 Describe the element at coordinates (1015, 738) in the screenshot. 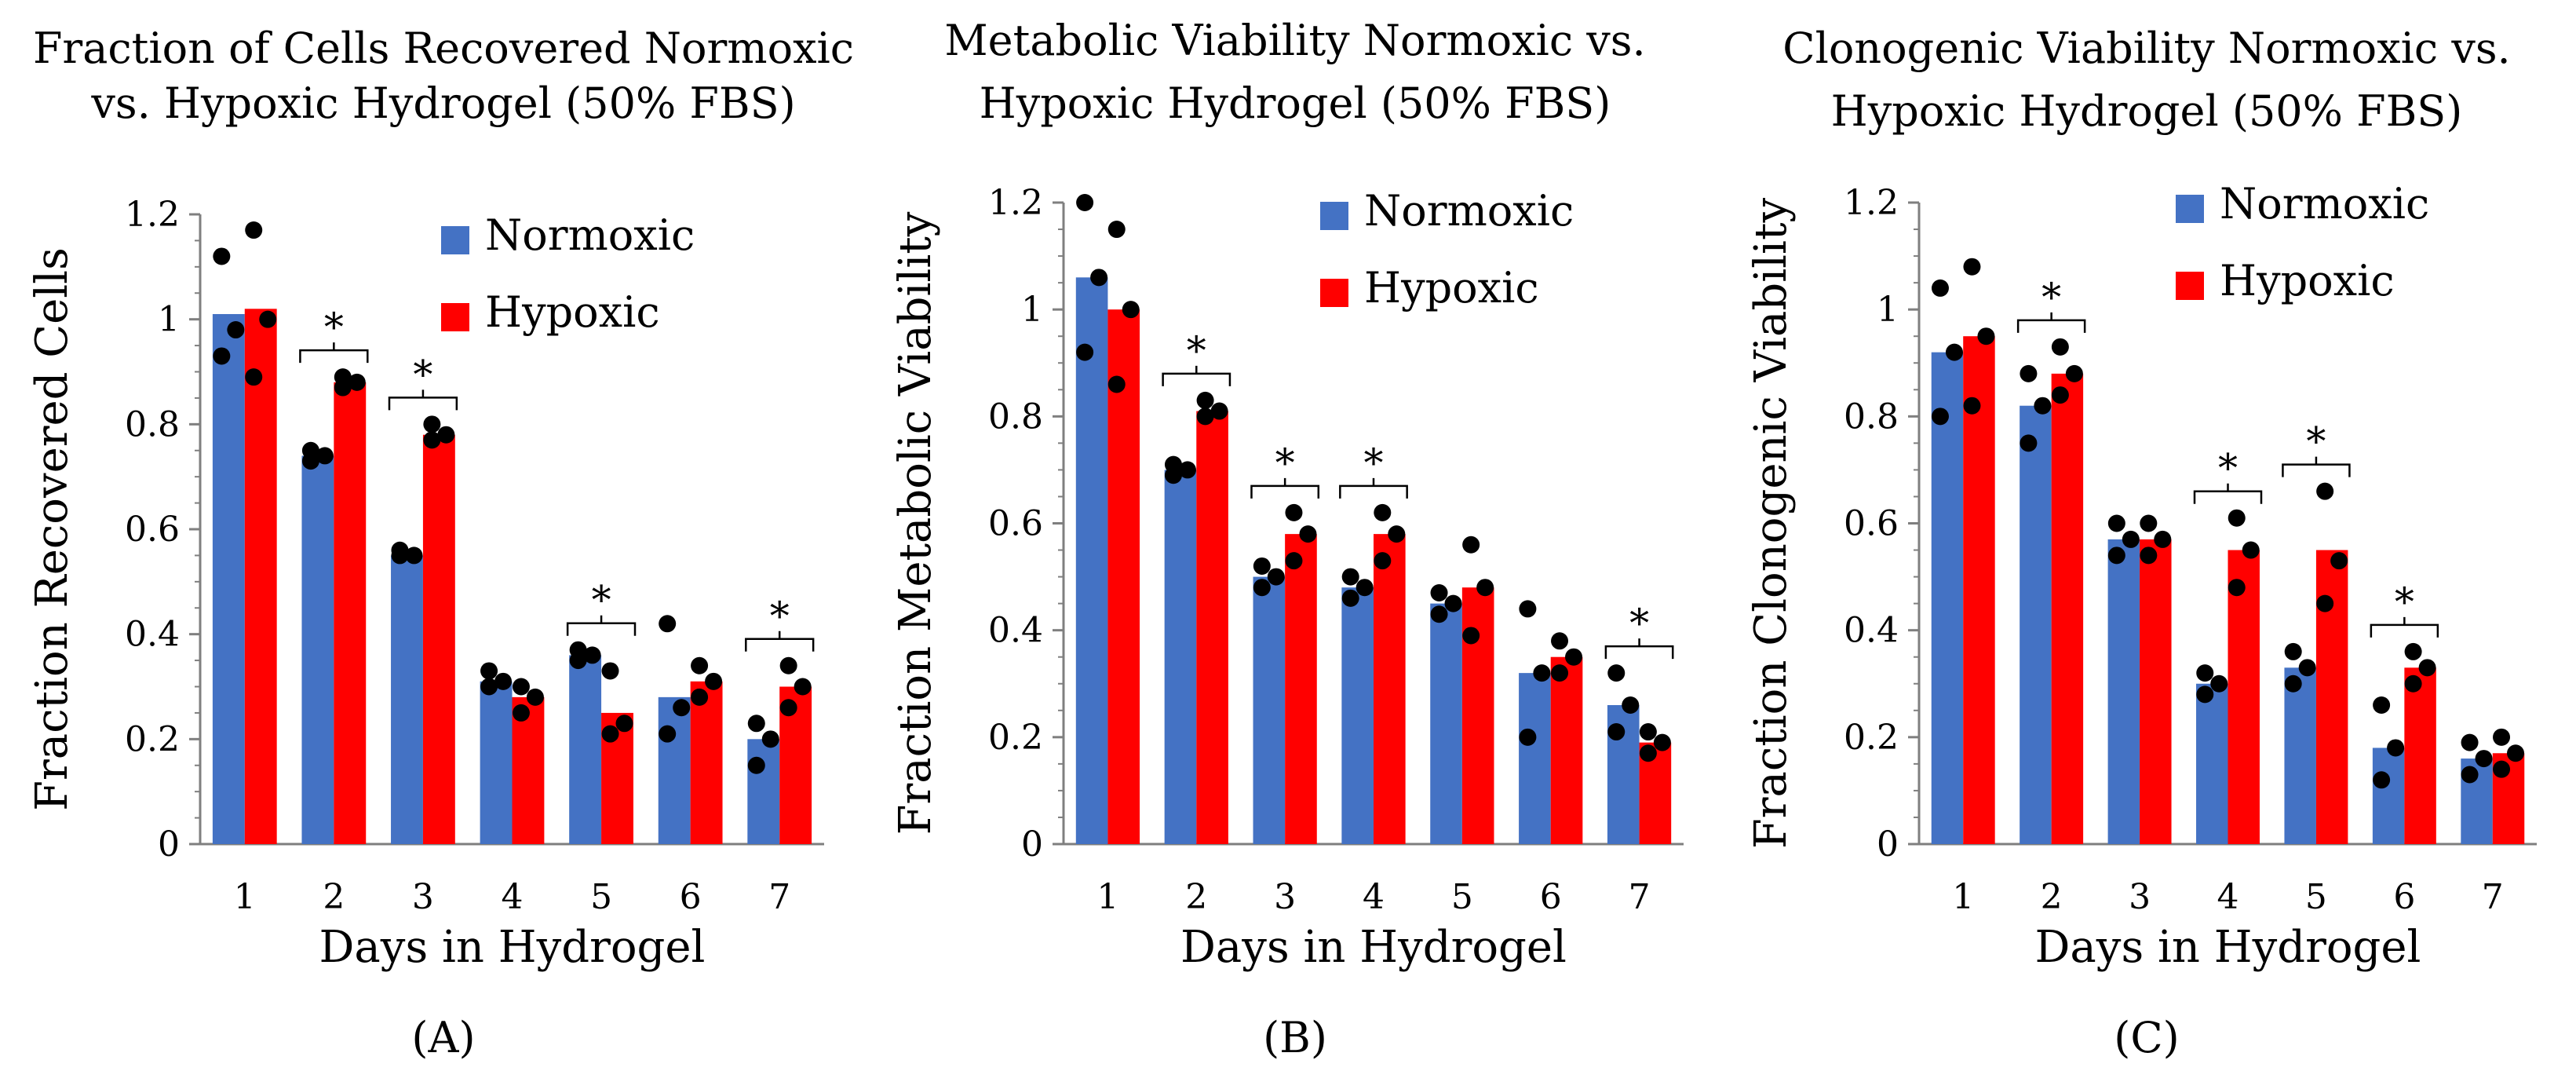

I see `y-tick-label: 0.2` at that location.